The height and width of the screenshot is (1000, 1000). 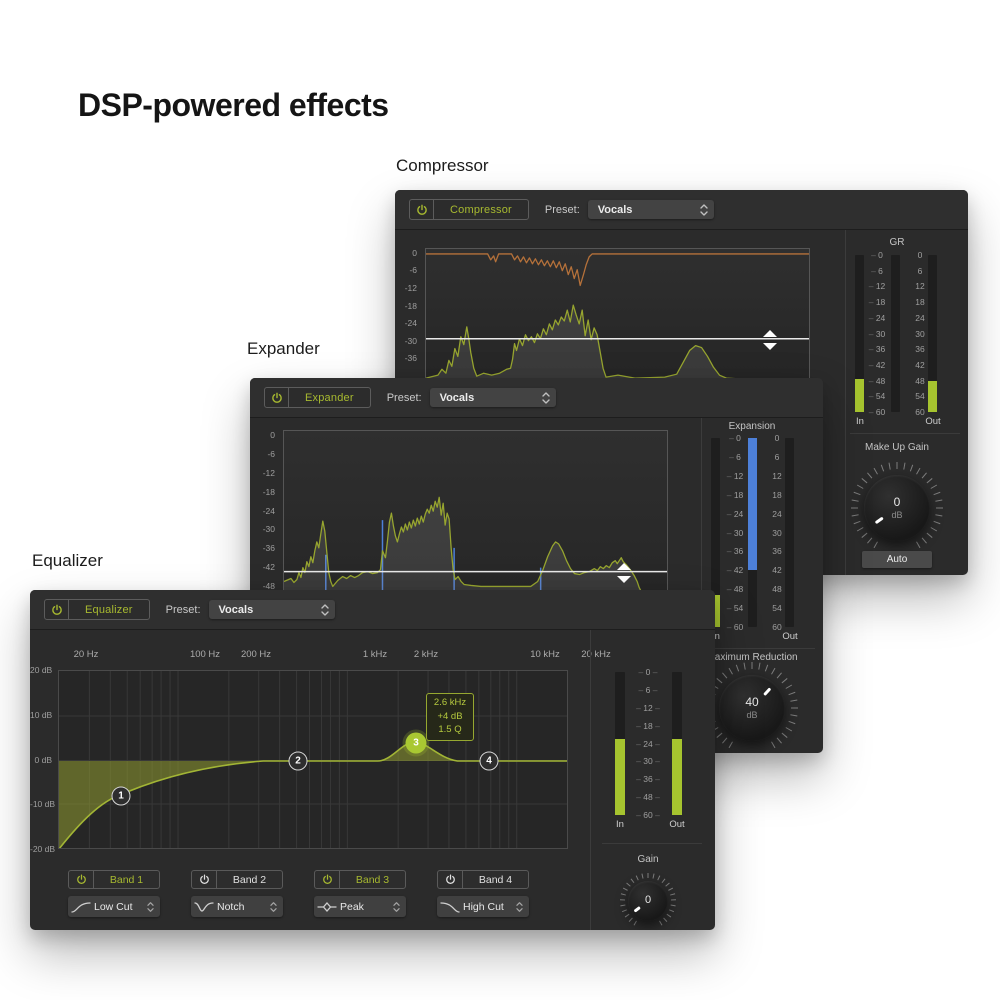 What do you see at coordinates (237, 879) in the screenshot?
I see `band2-enable-button: Band 2` at bounding box center [237, 879].